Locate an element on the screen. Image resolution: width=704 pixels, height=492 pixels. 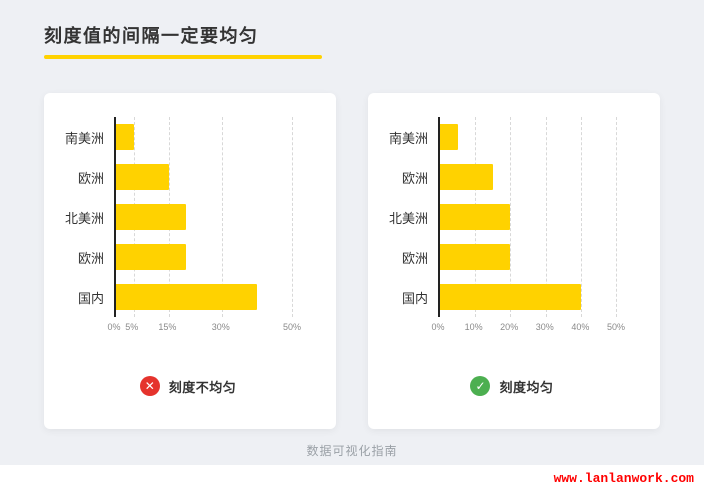
verdict-row-good: ✓ 刻度均匀 is located at coordinates (512, 386).